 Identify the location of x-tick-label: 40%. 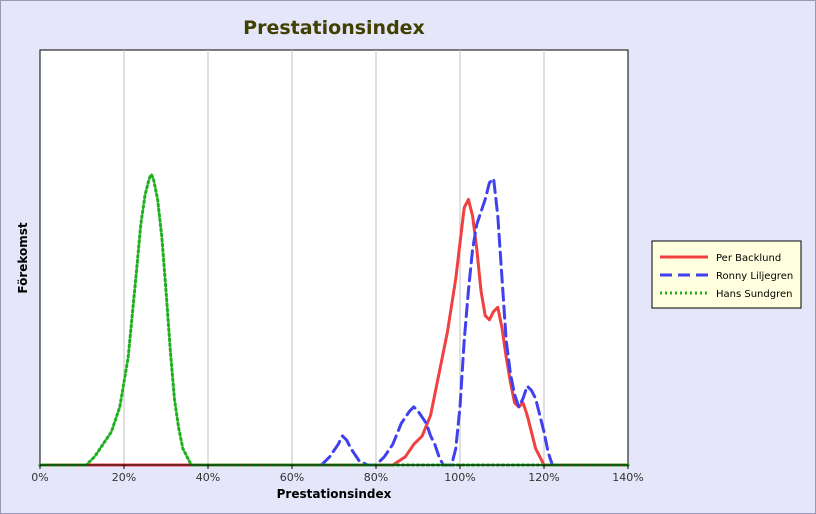
(208, 477).